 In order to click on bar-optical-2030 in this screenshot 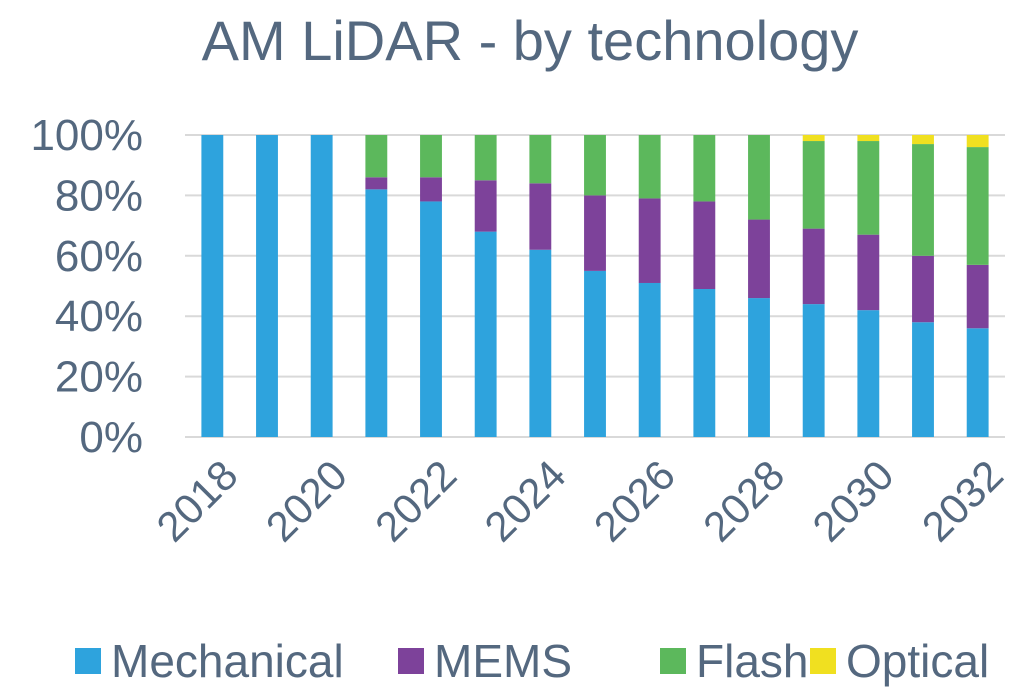, I will do `click(868, 138)`.